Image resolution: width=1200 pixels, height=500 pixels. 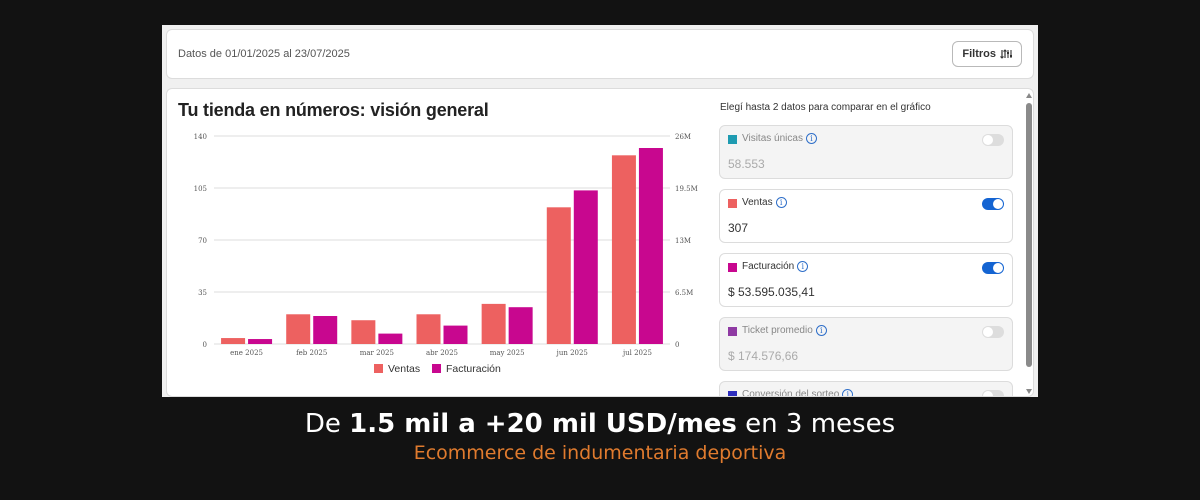 What do you see at coordinates (637, 353) in the screenshot?
I see `x-tick-label: jul 2025` at bounding box center [637, 353].